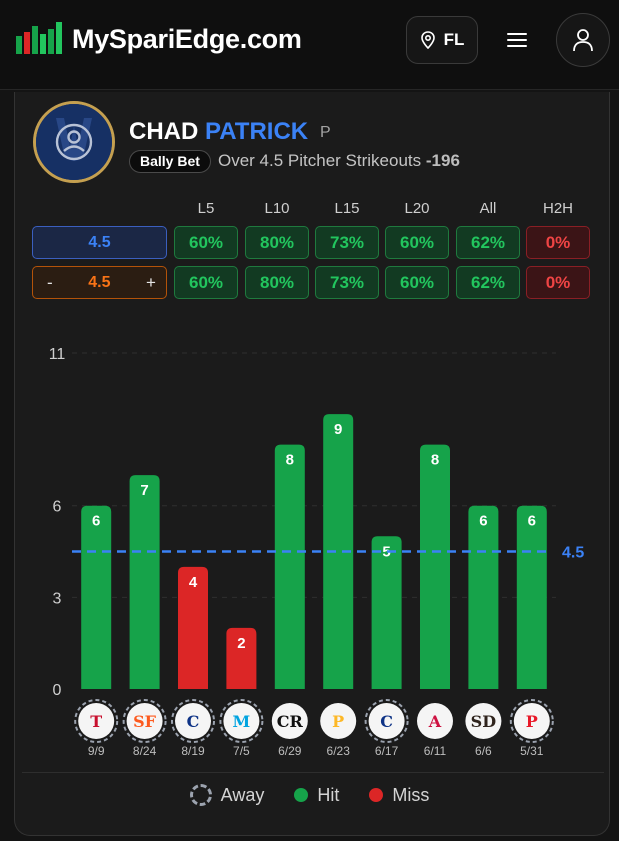  Describe the element at coordinates (417, 242) in the screenshot. I see `split-l20-pct: 60%` at that location.